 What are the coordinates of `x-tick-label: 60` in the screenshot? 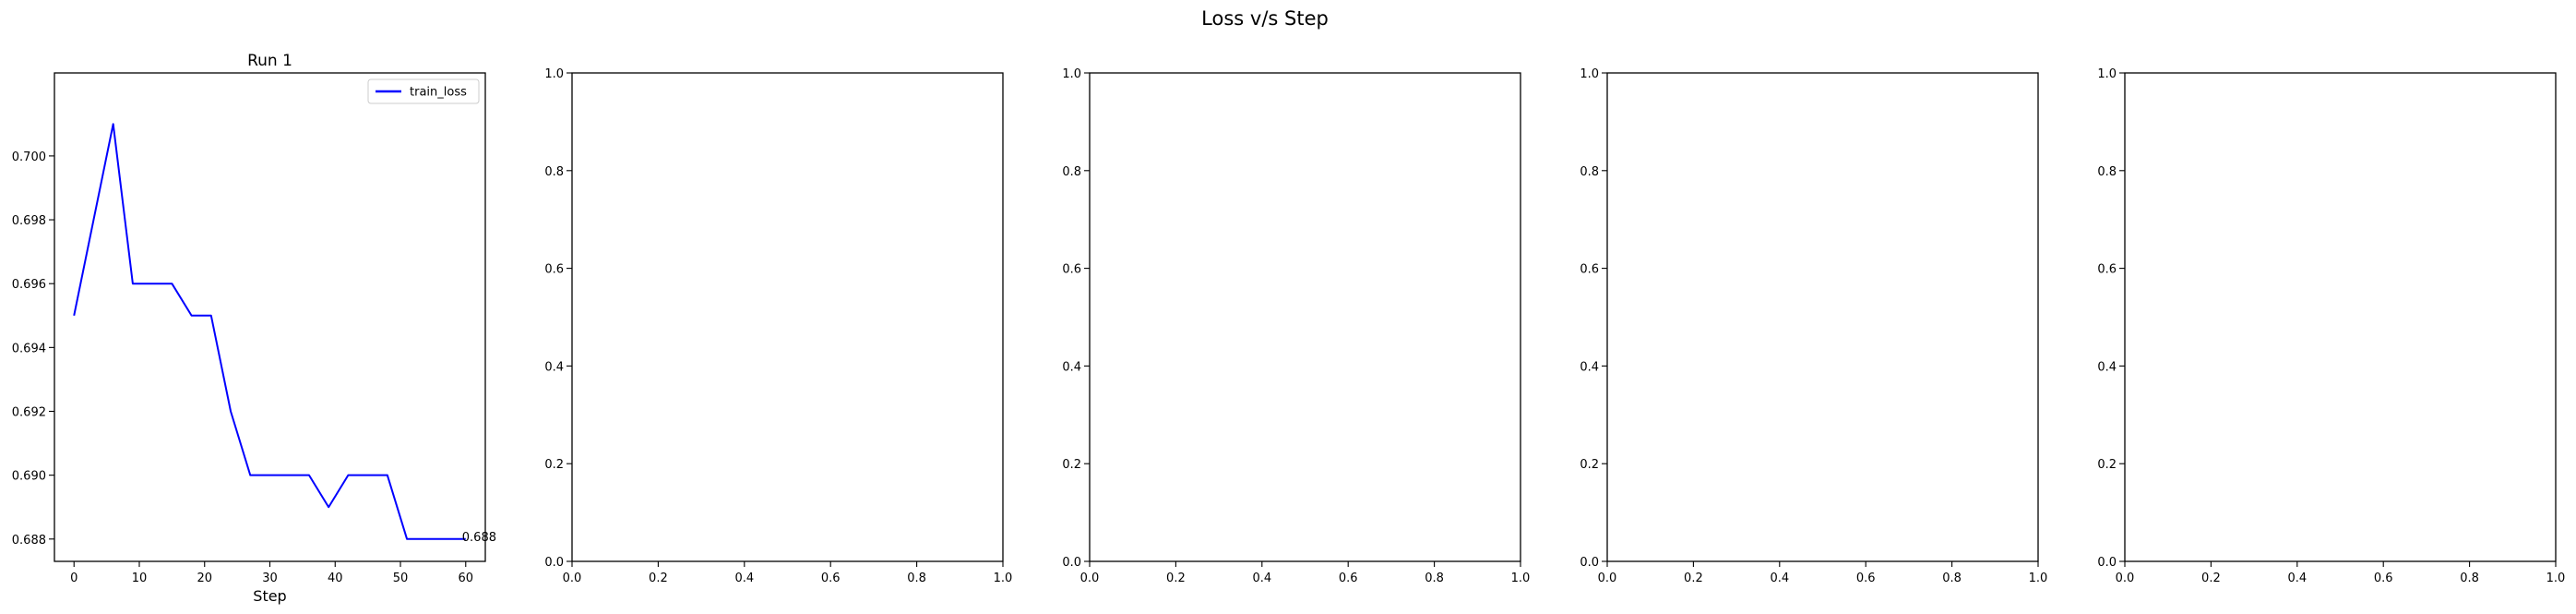 It's located at (466, 578).